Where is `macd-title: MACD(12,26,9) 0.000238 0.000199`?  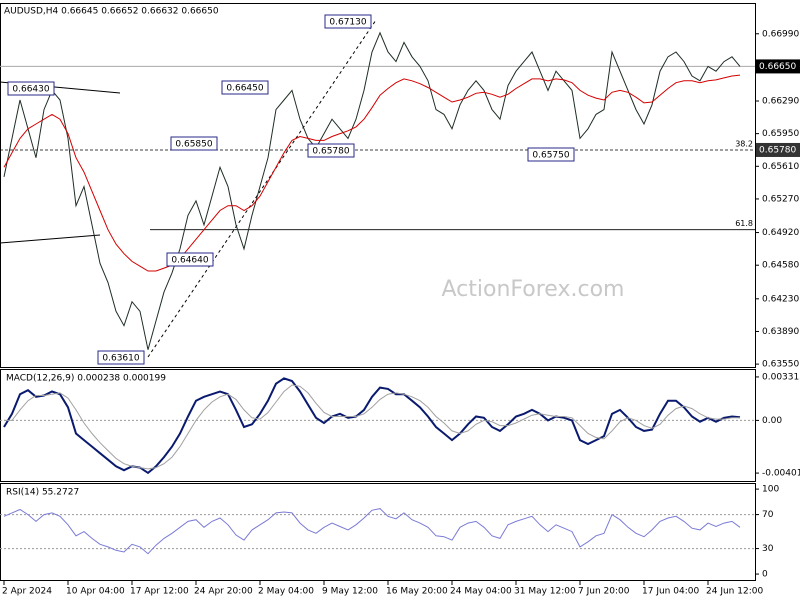 macd-title: MACD(12,26,9) 0.000238 0.000199 is located at coordinates (86, 379).